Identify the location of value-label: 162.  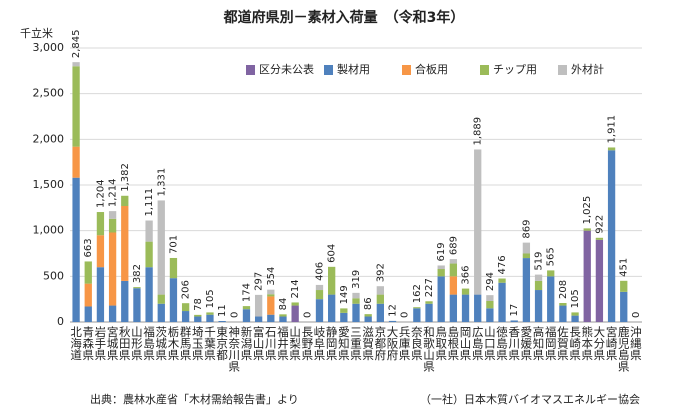
(417, 293).